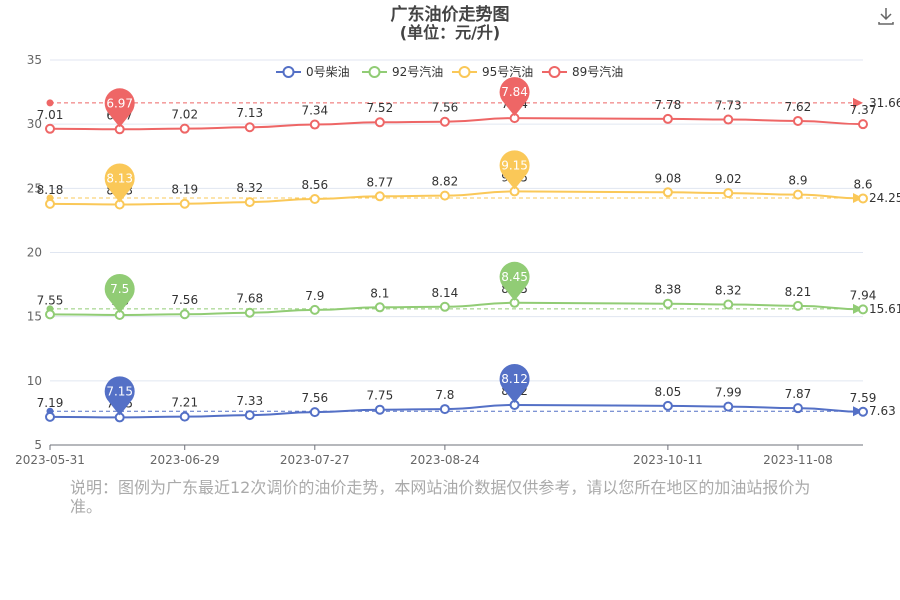  Describe the element at coordinates (668, 178) in the screenshot. I see `data-label: 9.08` at that location.